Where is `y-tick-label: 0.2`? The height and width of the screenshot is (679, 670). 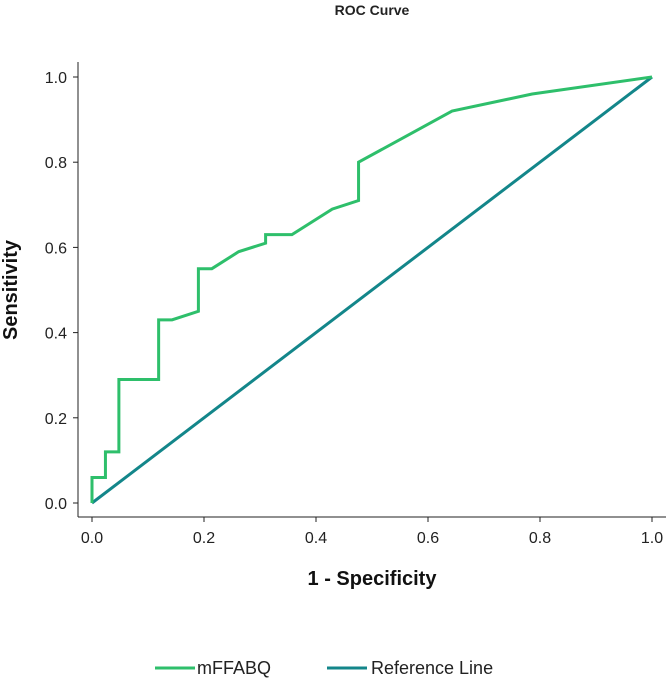
y-tick-label: 0.2 is located at coordinates (56, 419).